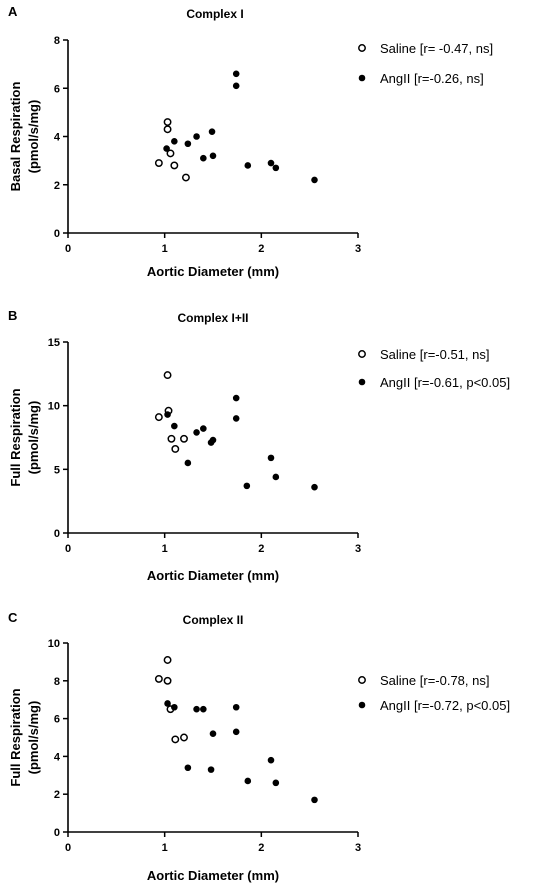  Describe the element at coordinates (436, 48) in the screenshot. I see `legend-saline-label: Saline [r= -0.47, ns]` at that location.